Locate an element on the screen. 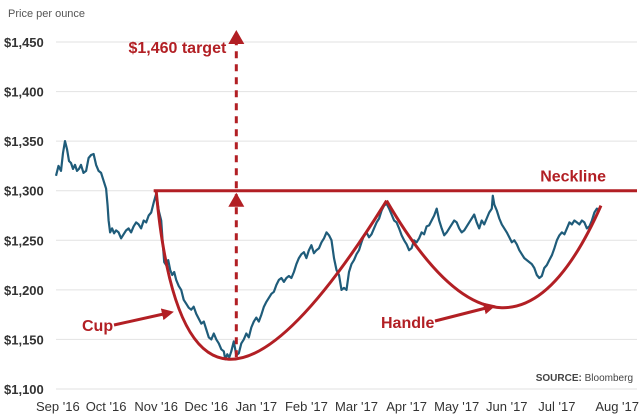  x-tick-label: Aug '17 is located at coordinates (617, 406).